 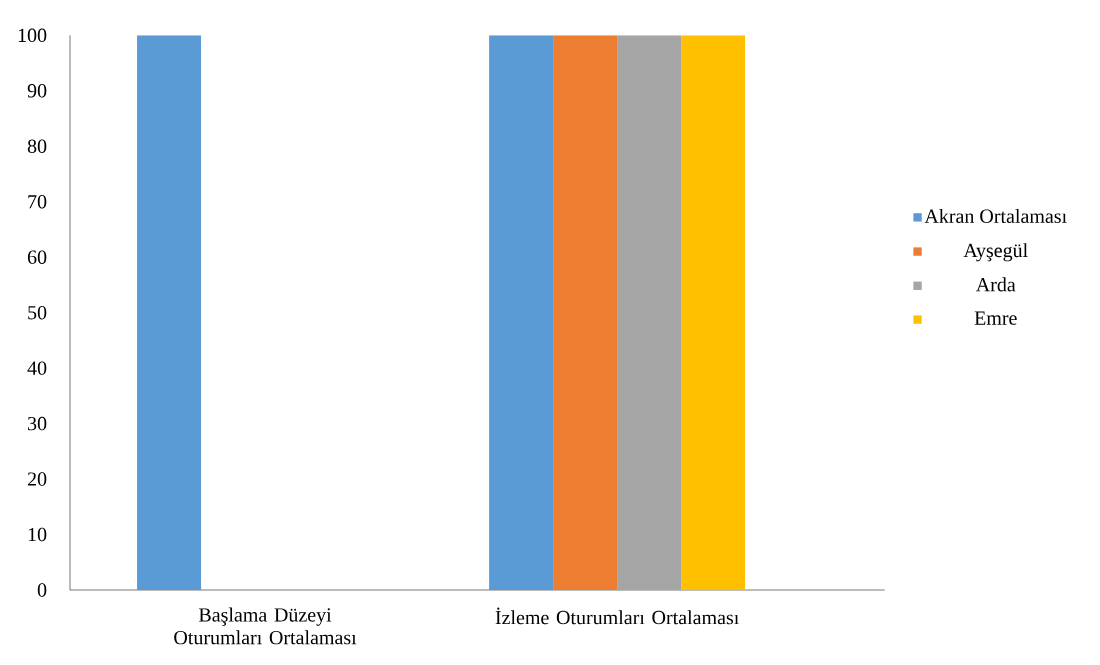 What do you see at coordinates (37, 91) in the screenshot?
I see `y-tick-label: 90` at bounding box center [37, 91].